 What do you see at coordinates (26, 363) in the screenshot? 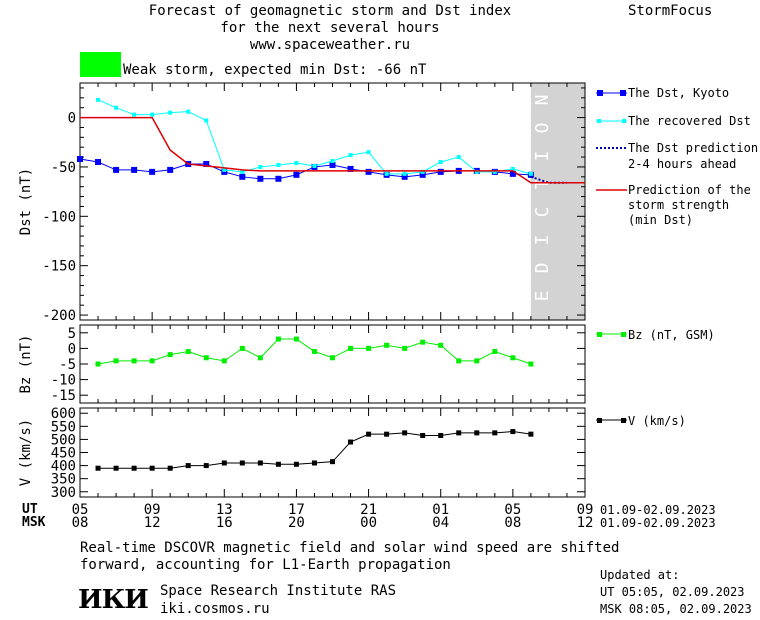
I see `bz-panel-ylabel: Bz (nT)` at bounding box center [26, 363].